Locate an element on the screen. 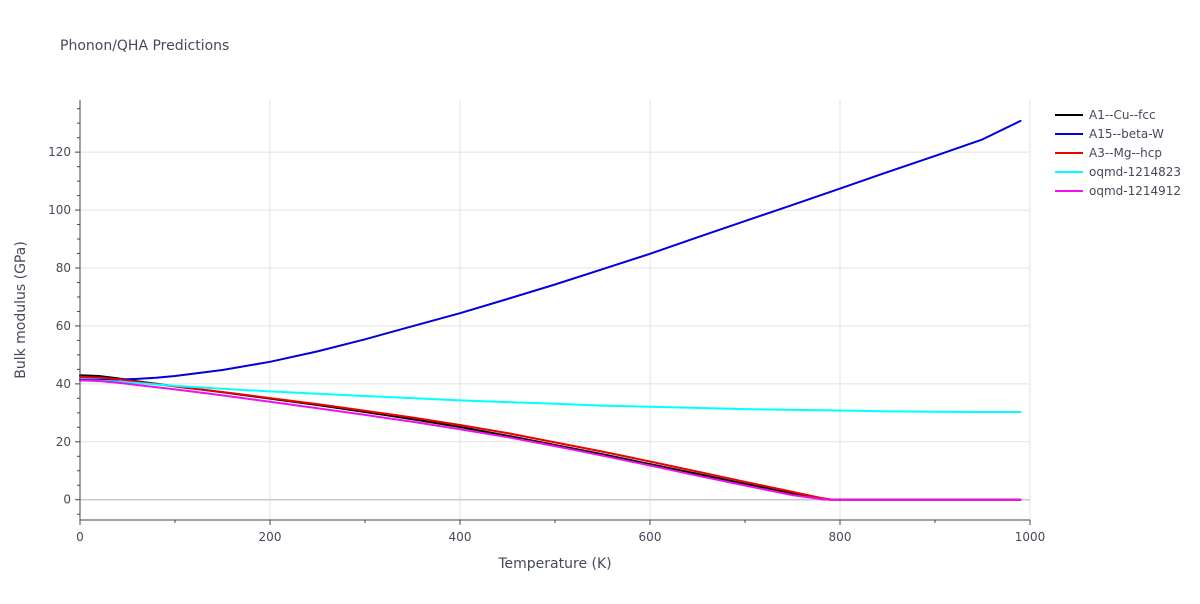  y-tick-label: 40 is located at coordinates (63, 384).